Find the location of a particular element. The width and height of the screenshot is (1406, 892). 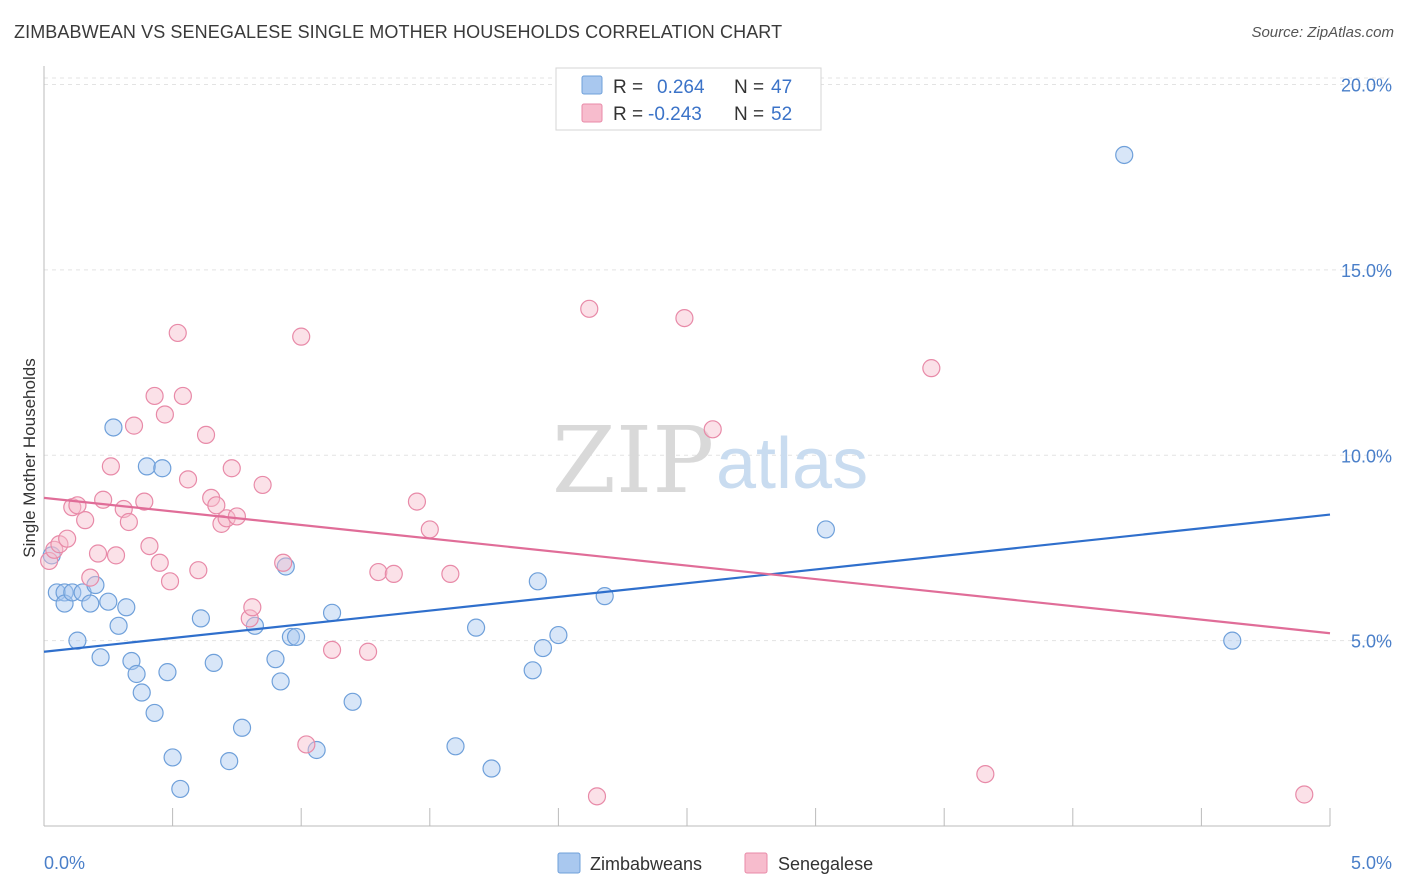

x-tick-marks is located at coordinates (751, 817).